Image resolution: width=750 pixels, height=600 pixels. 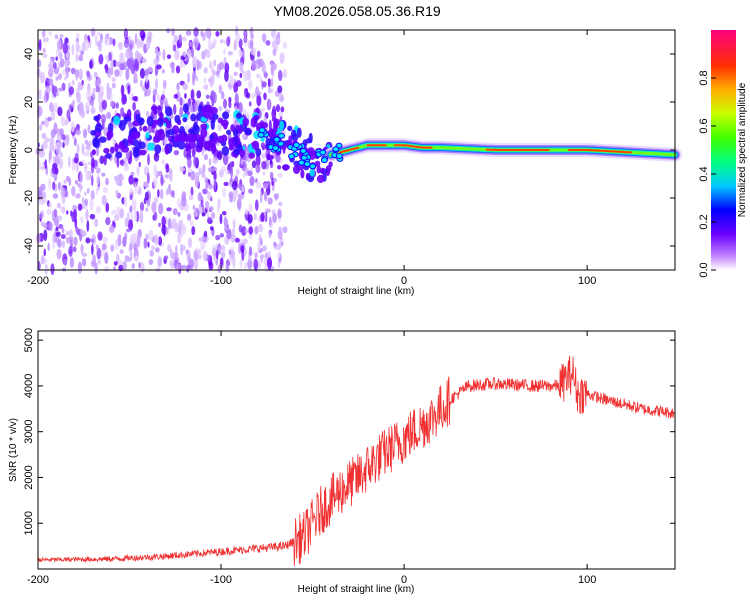 What do you see at coordinates (404, 580) in the screenshot?
I see `snr-x-tick-label: 0` at bounding box center [404, 580].